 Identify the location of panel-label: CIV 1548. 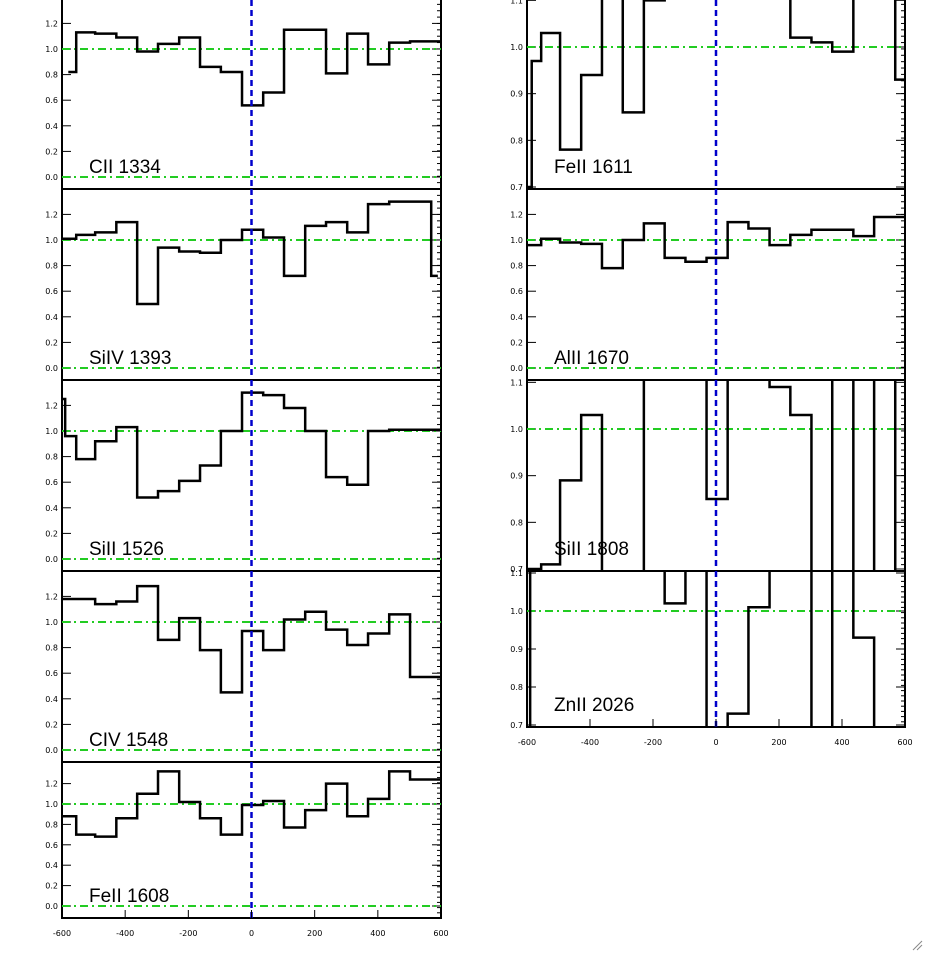
(128, 740).